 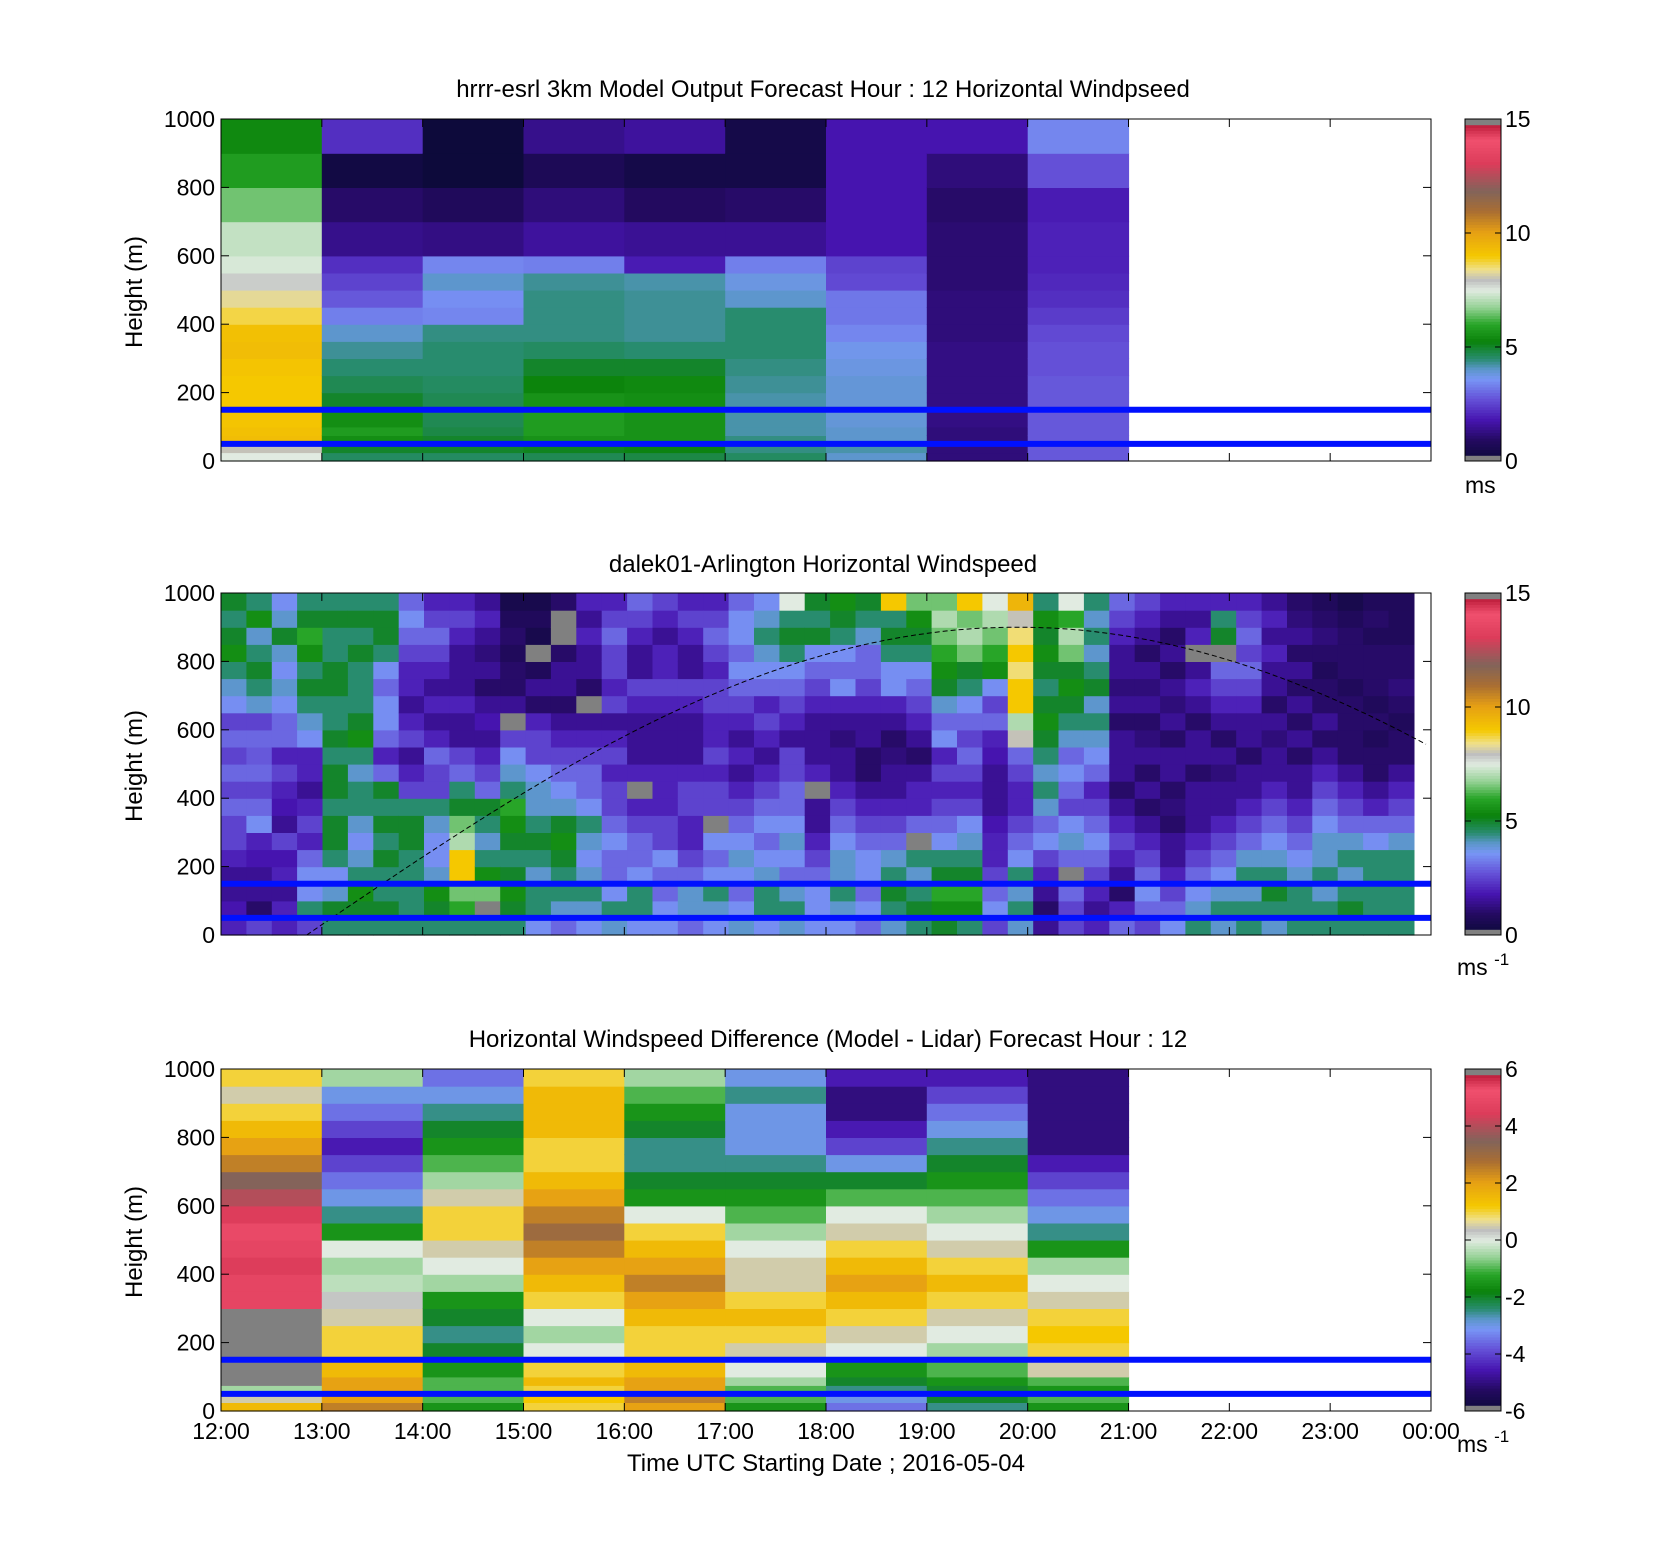 I want to click on colorbar-unit: ms -1, so click(x=1483, y=1442).